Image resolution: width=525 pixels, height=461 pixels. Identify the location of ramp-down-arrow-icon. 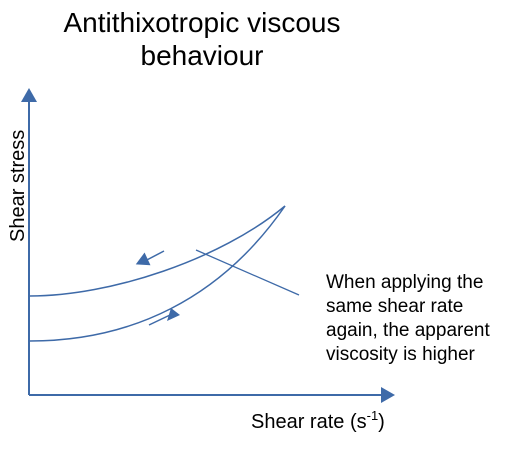
(143, 259).